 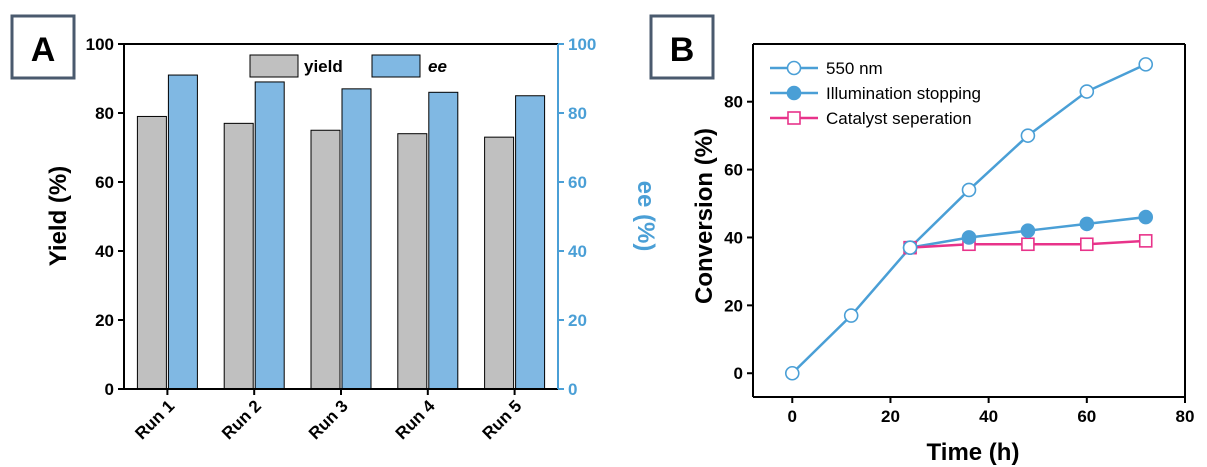 What do you see at coordinates (577, 320) in the screenshot?
I see `y-tick-label-right-20: 20` at bounding box center [577, 320].